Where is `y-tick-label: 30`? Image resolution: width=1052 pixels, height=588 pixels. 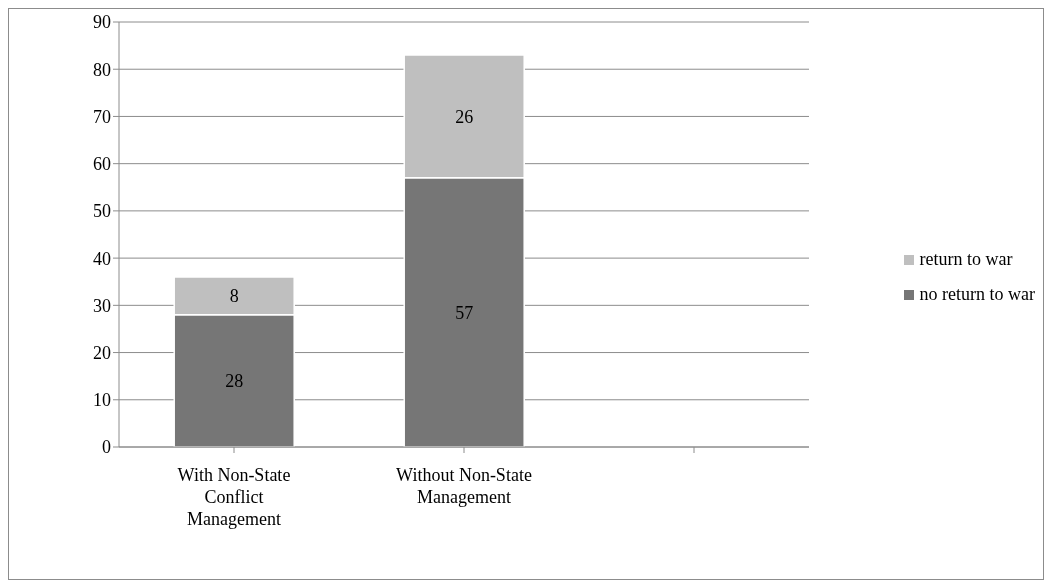
y-tick-label: 30 is located at coordinates (102, 305).